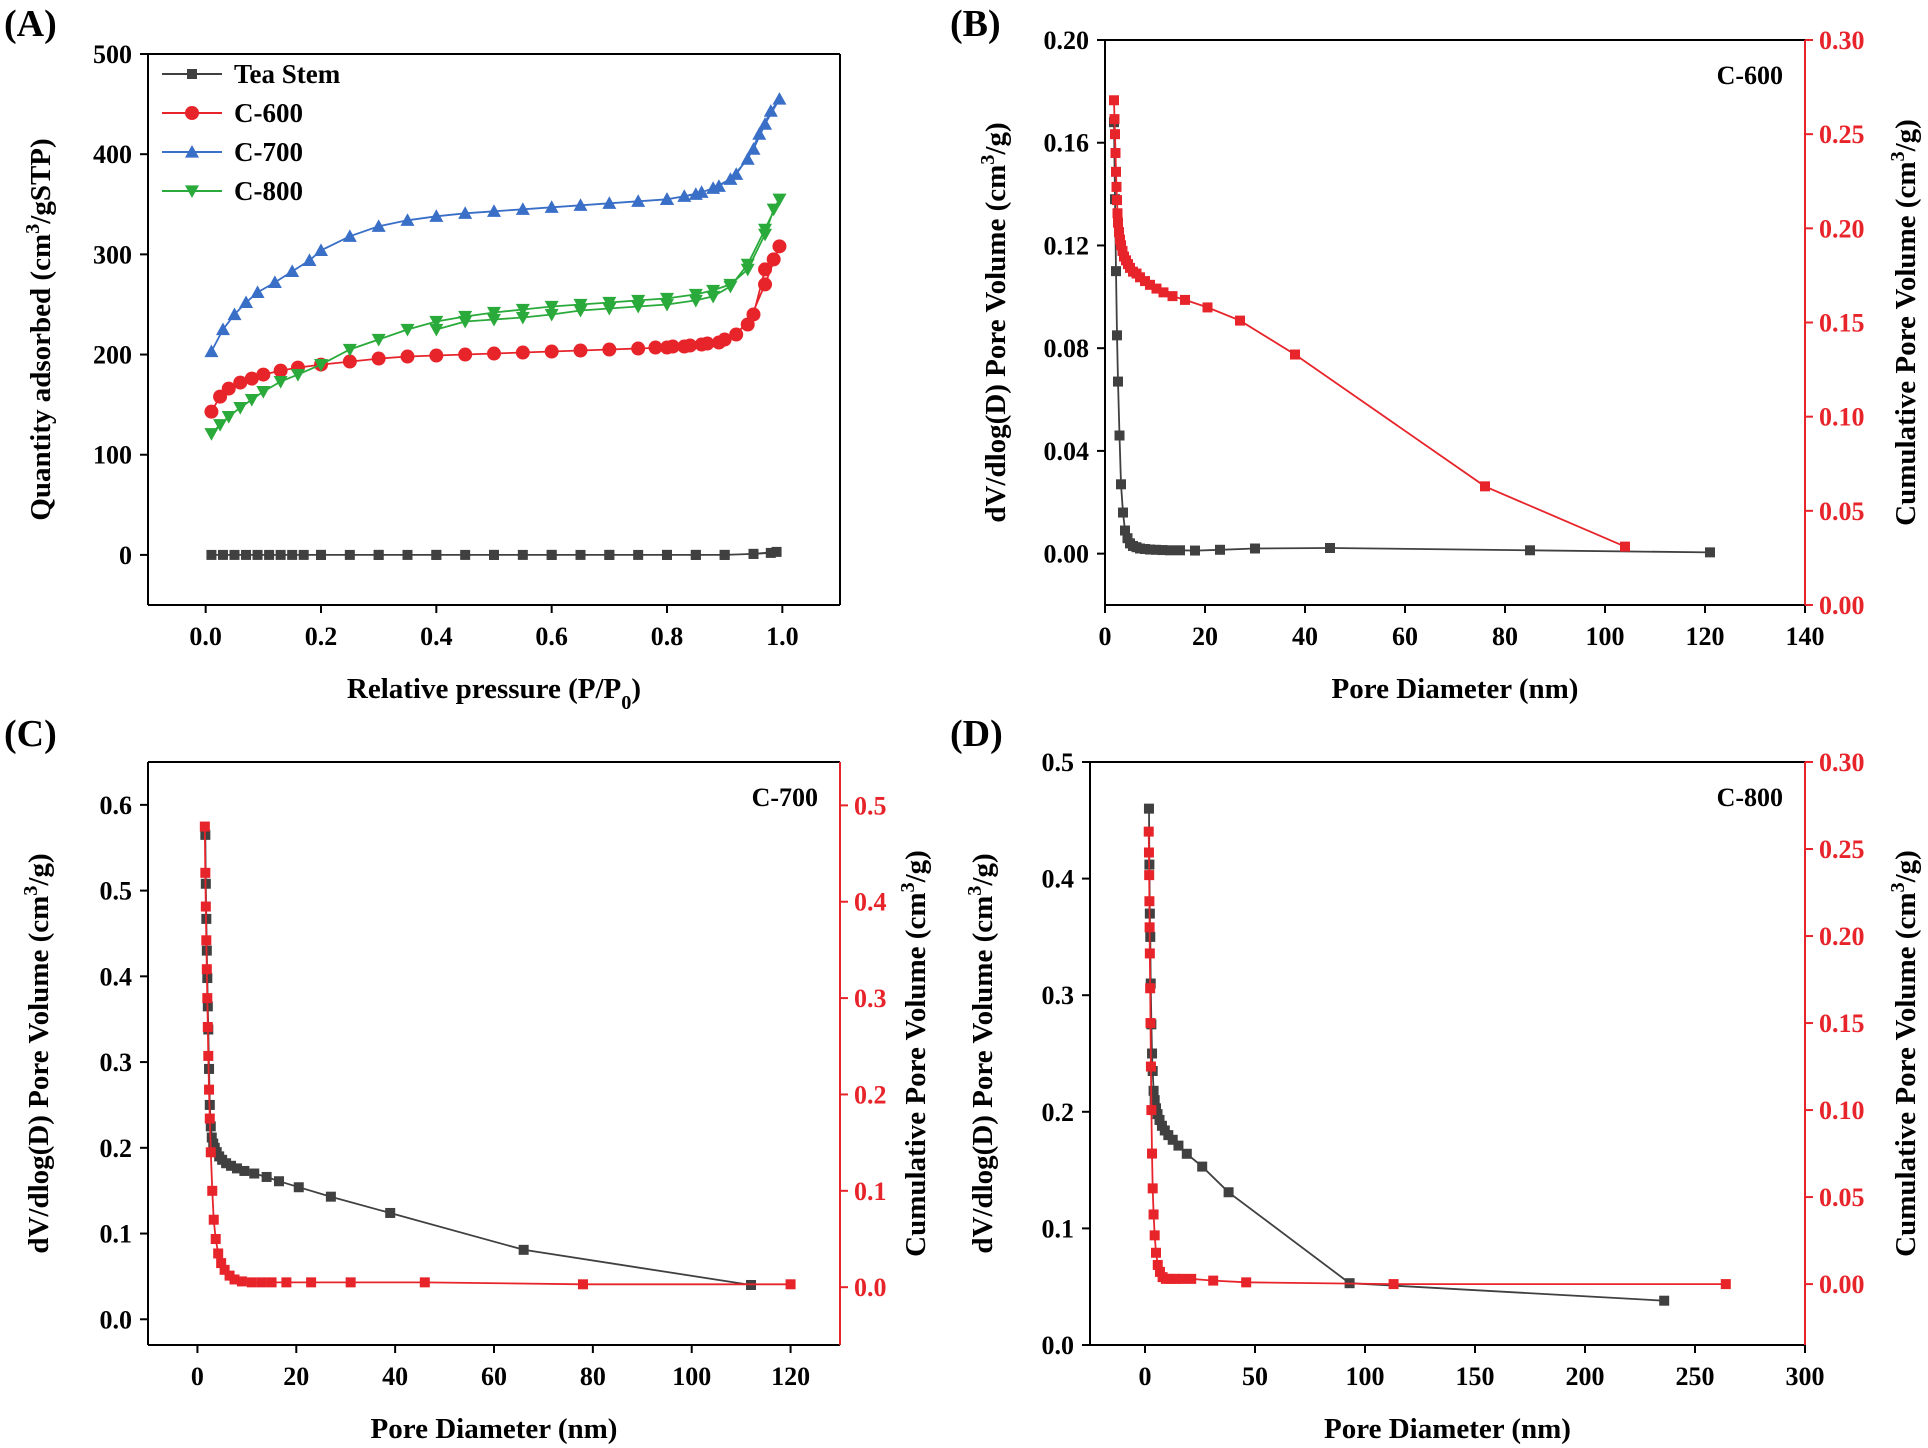 The width and height of the screenshot is (1928, 1448). Describe the element at coordinates (1904, 1053) in the screenshot. I see `y2-axis-label: Cumulative Pore Volume (cm3/g)` at that location.